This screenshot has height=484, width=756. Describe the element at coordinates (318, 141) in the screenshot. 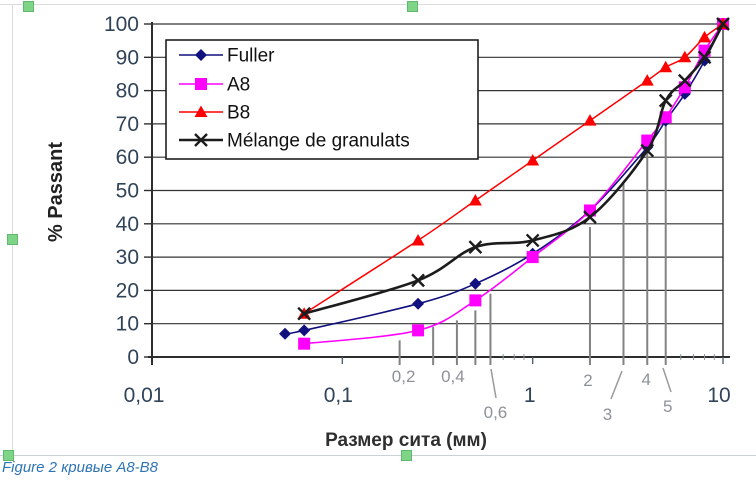

I see `legend-label-melange-de-granulats: Mélange de granulats` at that location.